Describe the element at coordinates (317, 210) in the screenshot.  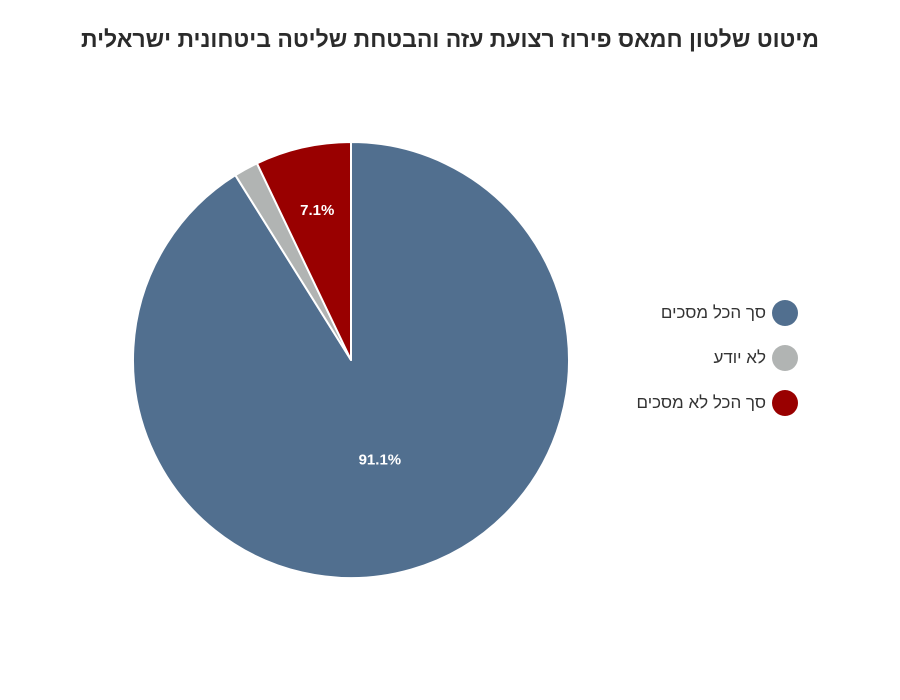
I see `data-label-disagree: 7.1%` at that location.